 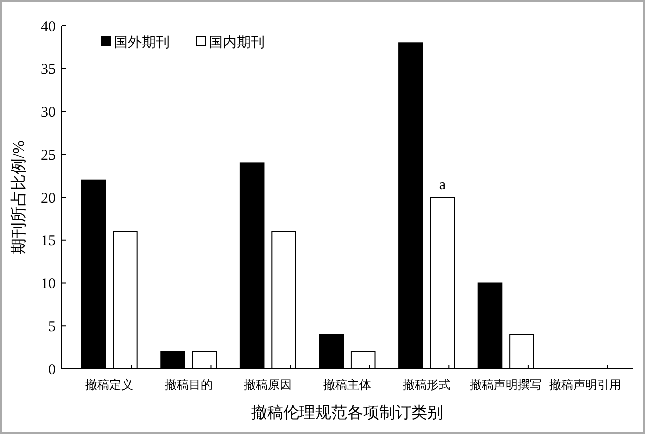 What do you see at coordinates (48, 156) in the screenshot?
I see `y-tick-label: 25` at bounding box center [48, 156].